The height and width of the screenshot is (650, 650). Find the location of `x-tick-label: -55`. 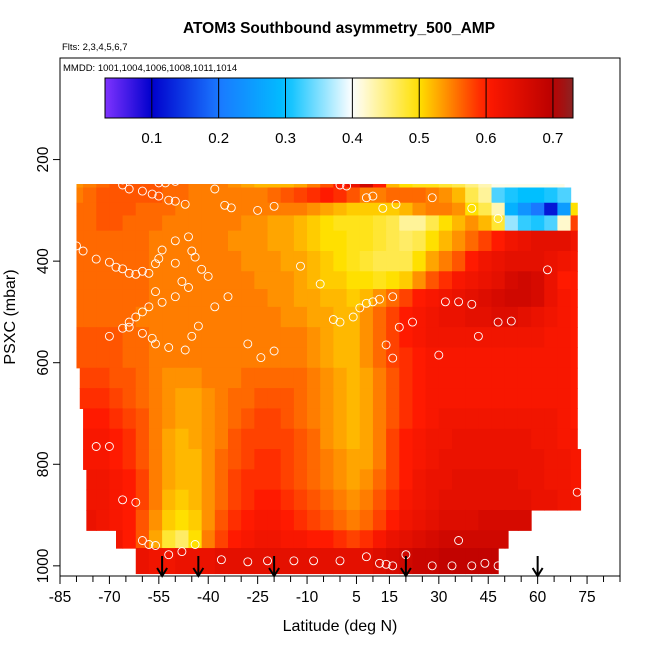

x-tick-label: -55 is located at coordinates (159, 597).